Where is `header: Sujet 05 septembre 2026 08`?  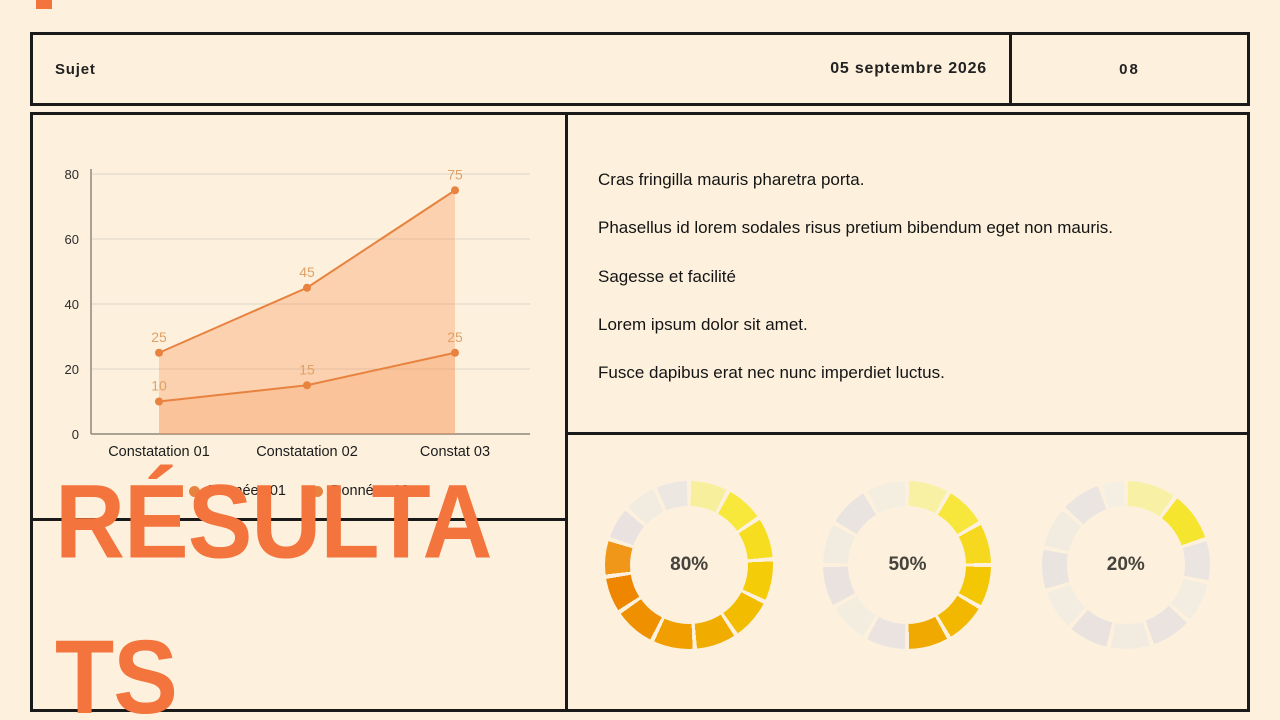 header: Sujet 05 septembre 2026 08 is located at coordinates (640, 69).